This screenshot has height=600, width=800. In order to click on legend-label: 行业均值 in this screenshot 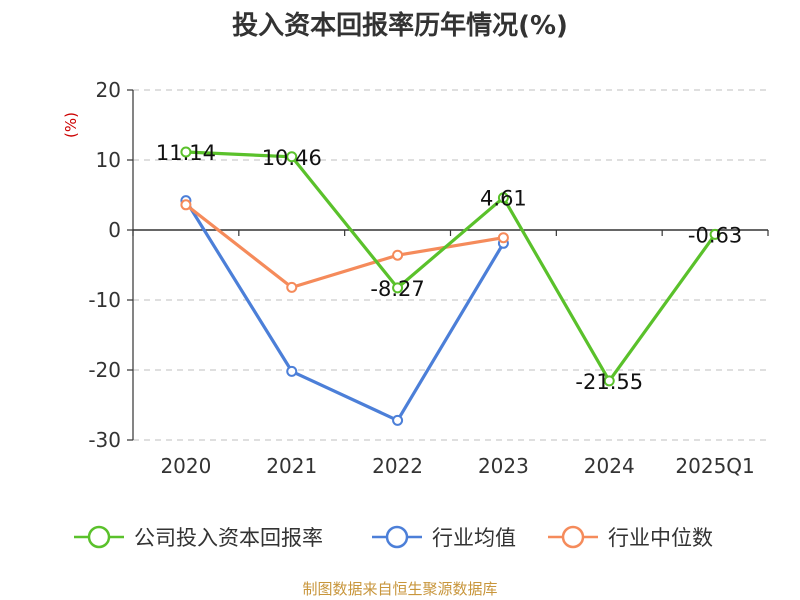, I will do `click(474, 538)`.